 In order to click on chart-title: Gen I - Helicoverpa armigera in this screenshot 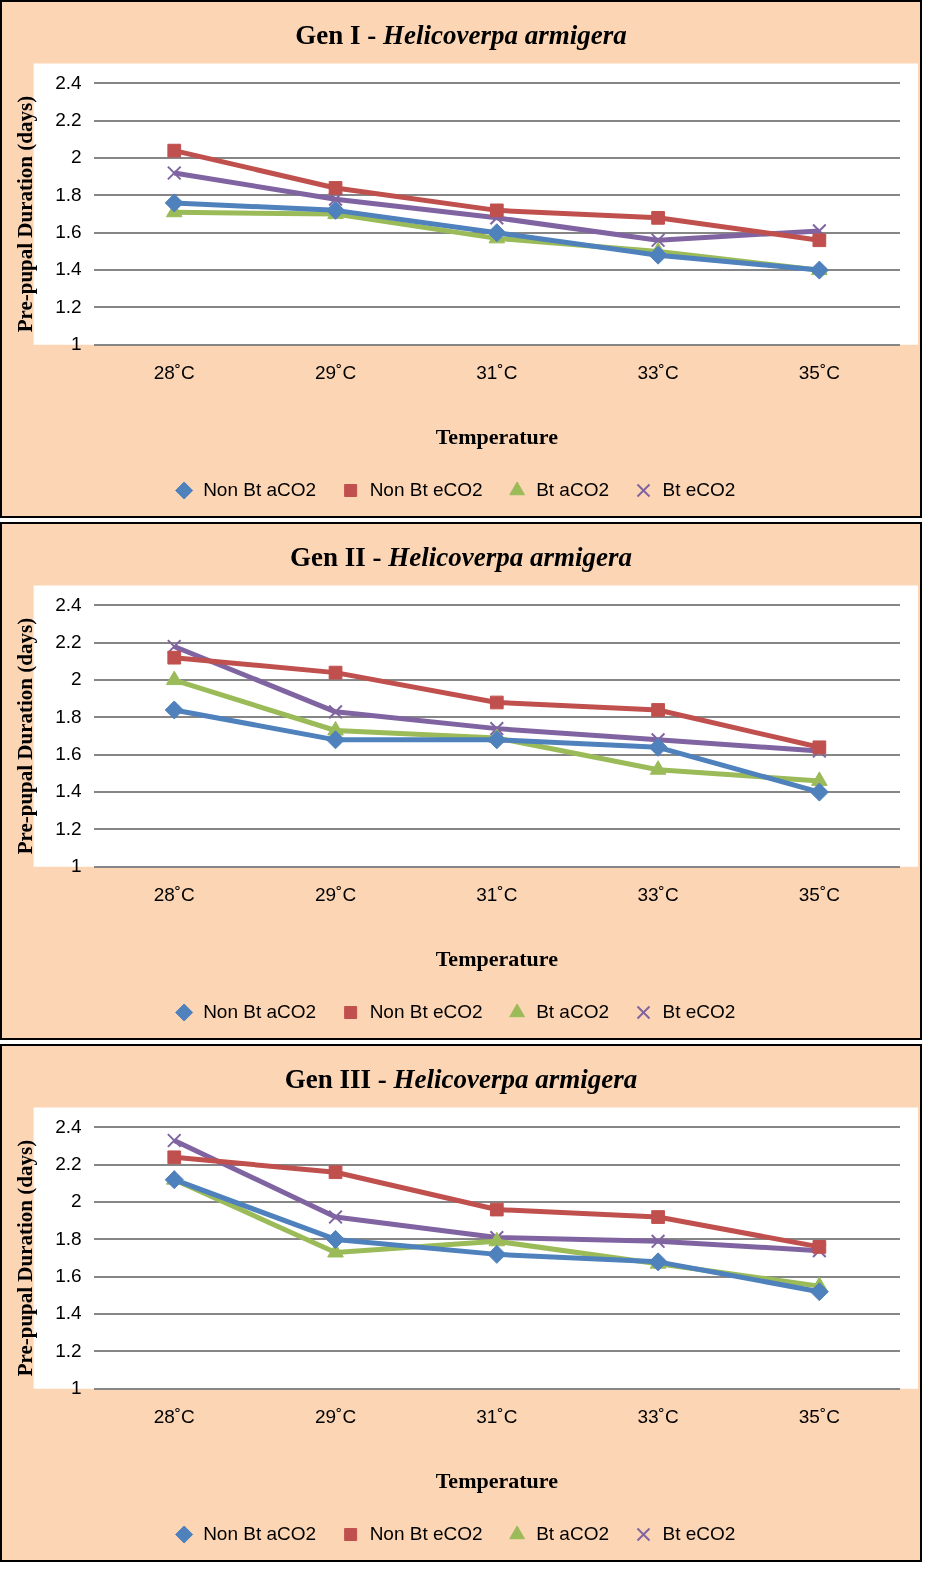, I will do `click(461, 35)`.